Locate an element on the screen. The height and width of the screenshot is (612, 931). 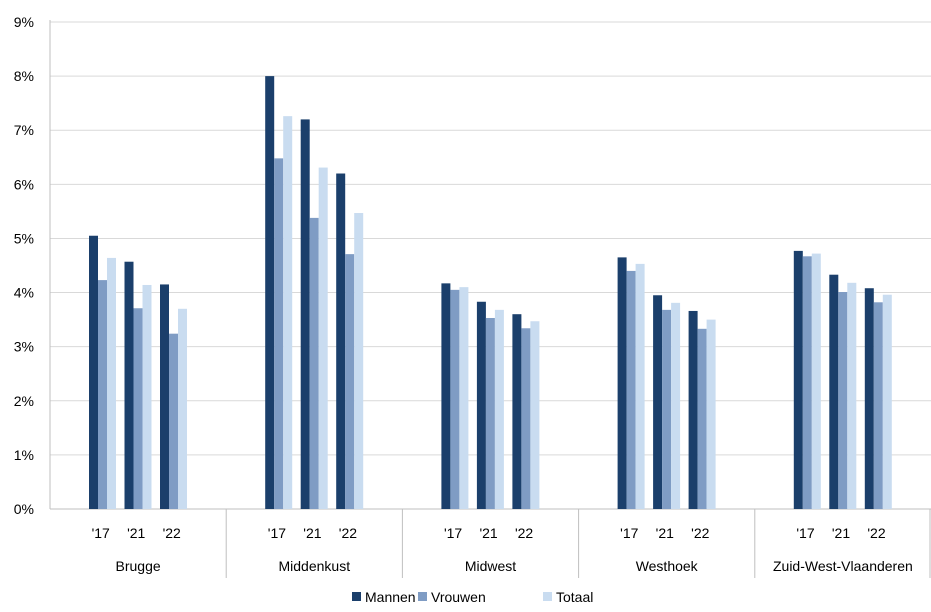
y-tick-label: 9% is located at coordinates (24, 22).